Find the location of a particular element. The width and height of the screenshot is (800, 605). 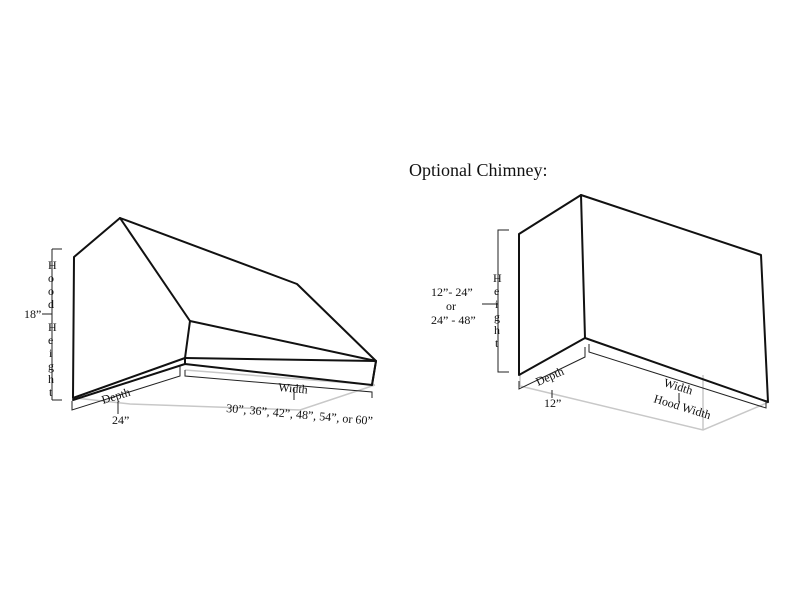

hood-height-letter-10: t is located at coordinates (51, 392).